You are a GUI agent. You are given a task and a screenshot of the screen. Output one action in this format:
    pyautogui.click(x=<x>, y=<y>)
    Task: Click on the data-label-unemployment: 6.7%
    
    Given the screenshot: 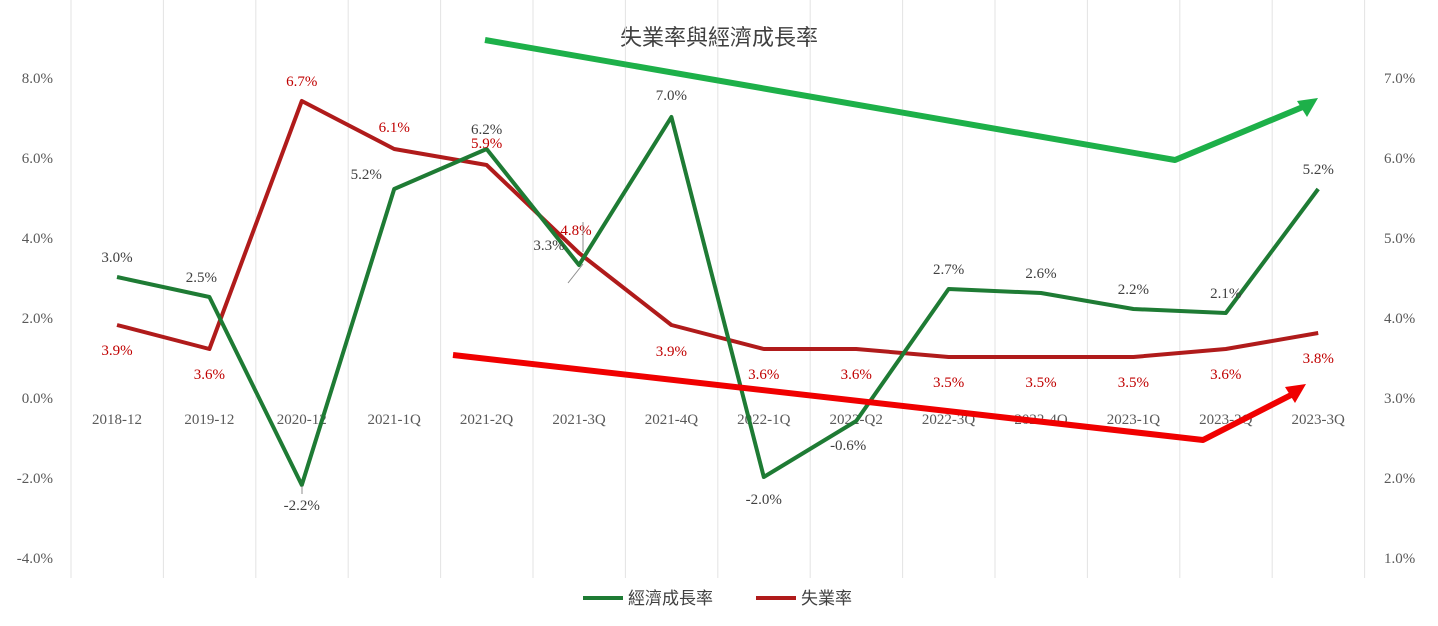 What is the action you would take?
    pyautogui.click(x=301, y=82)
    